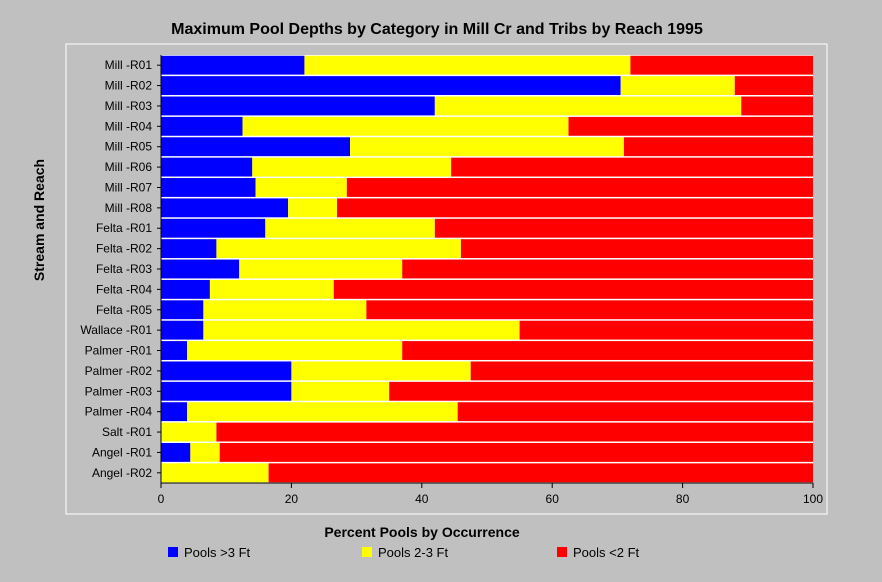  I want to click on y-axis-title: Stream and Reach, so click(39, 220).